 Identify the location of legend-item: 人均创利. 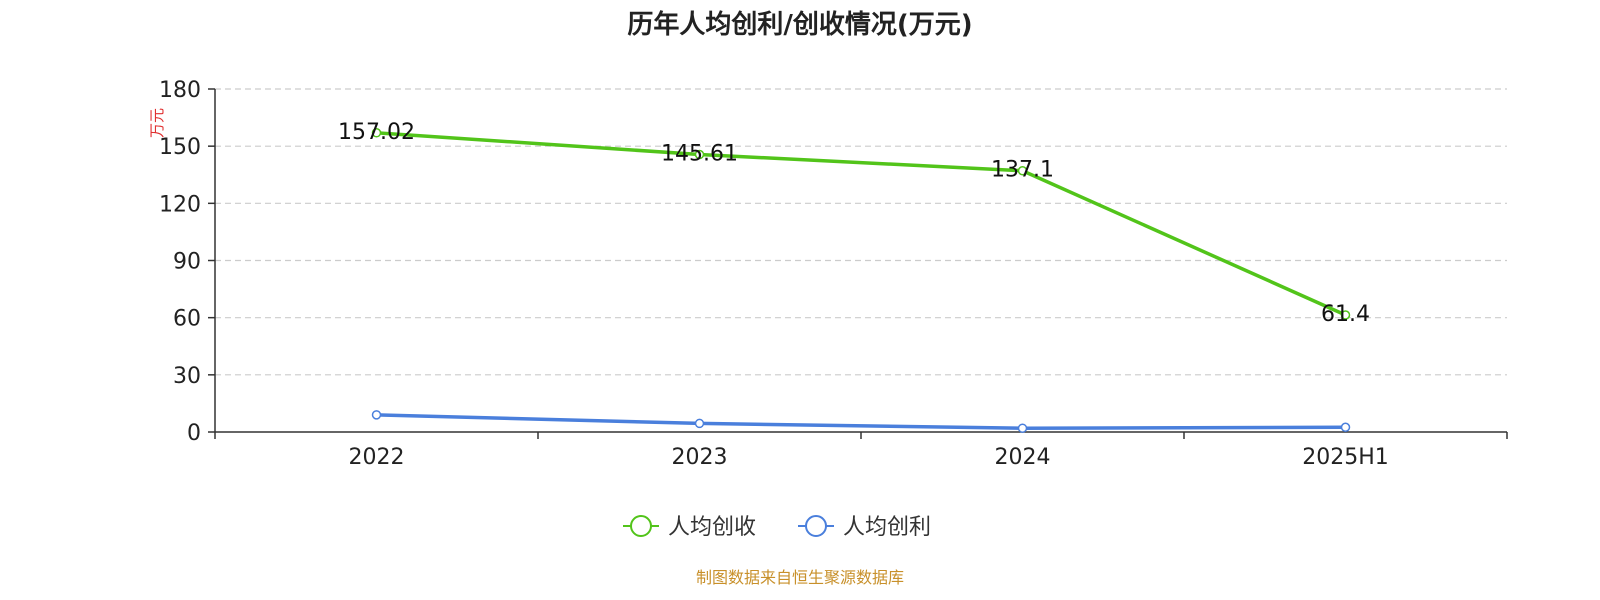
(864, 527).